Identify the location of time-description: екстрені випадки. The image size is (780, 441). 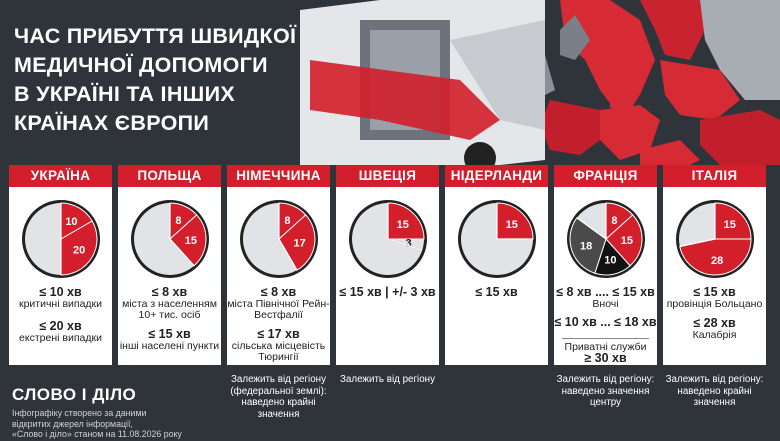
(60, 337).